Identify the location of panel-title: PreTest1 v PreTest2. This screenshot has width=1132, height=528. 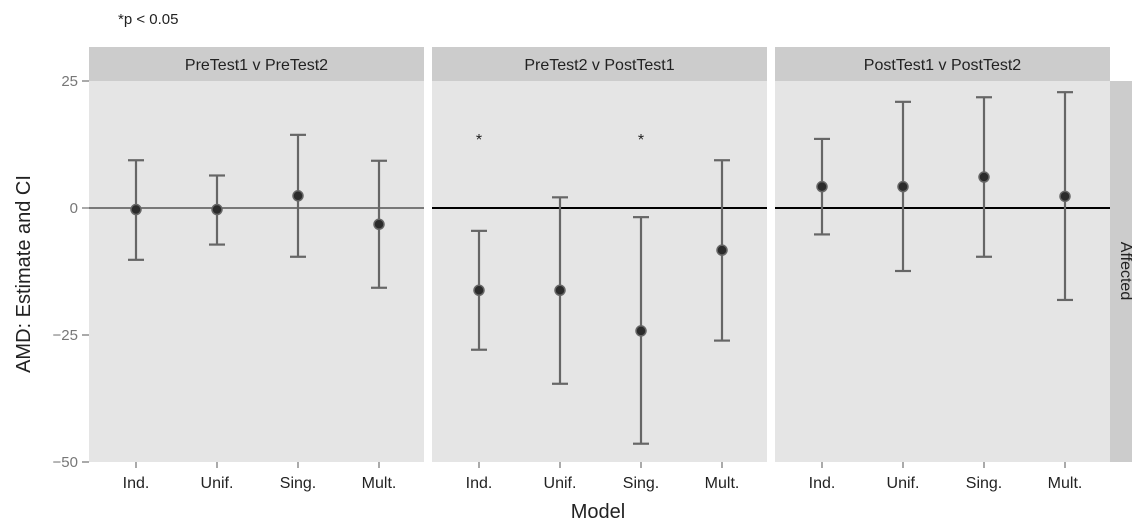
(256, 65).